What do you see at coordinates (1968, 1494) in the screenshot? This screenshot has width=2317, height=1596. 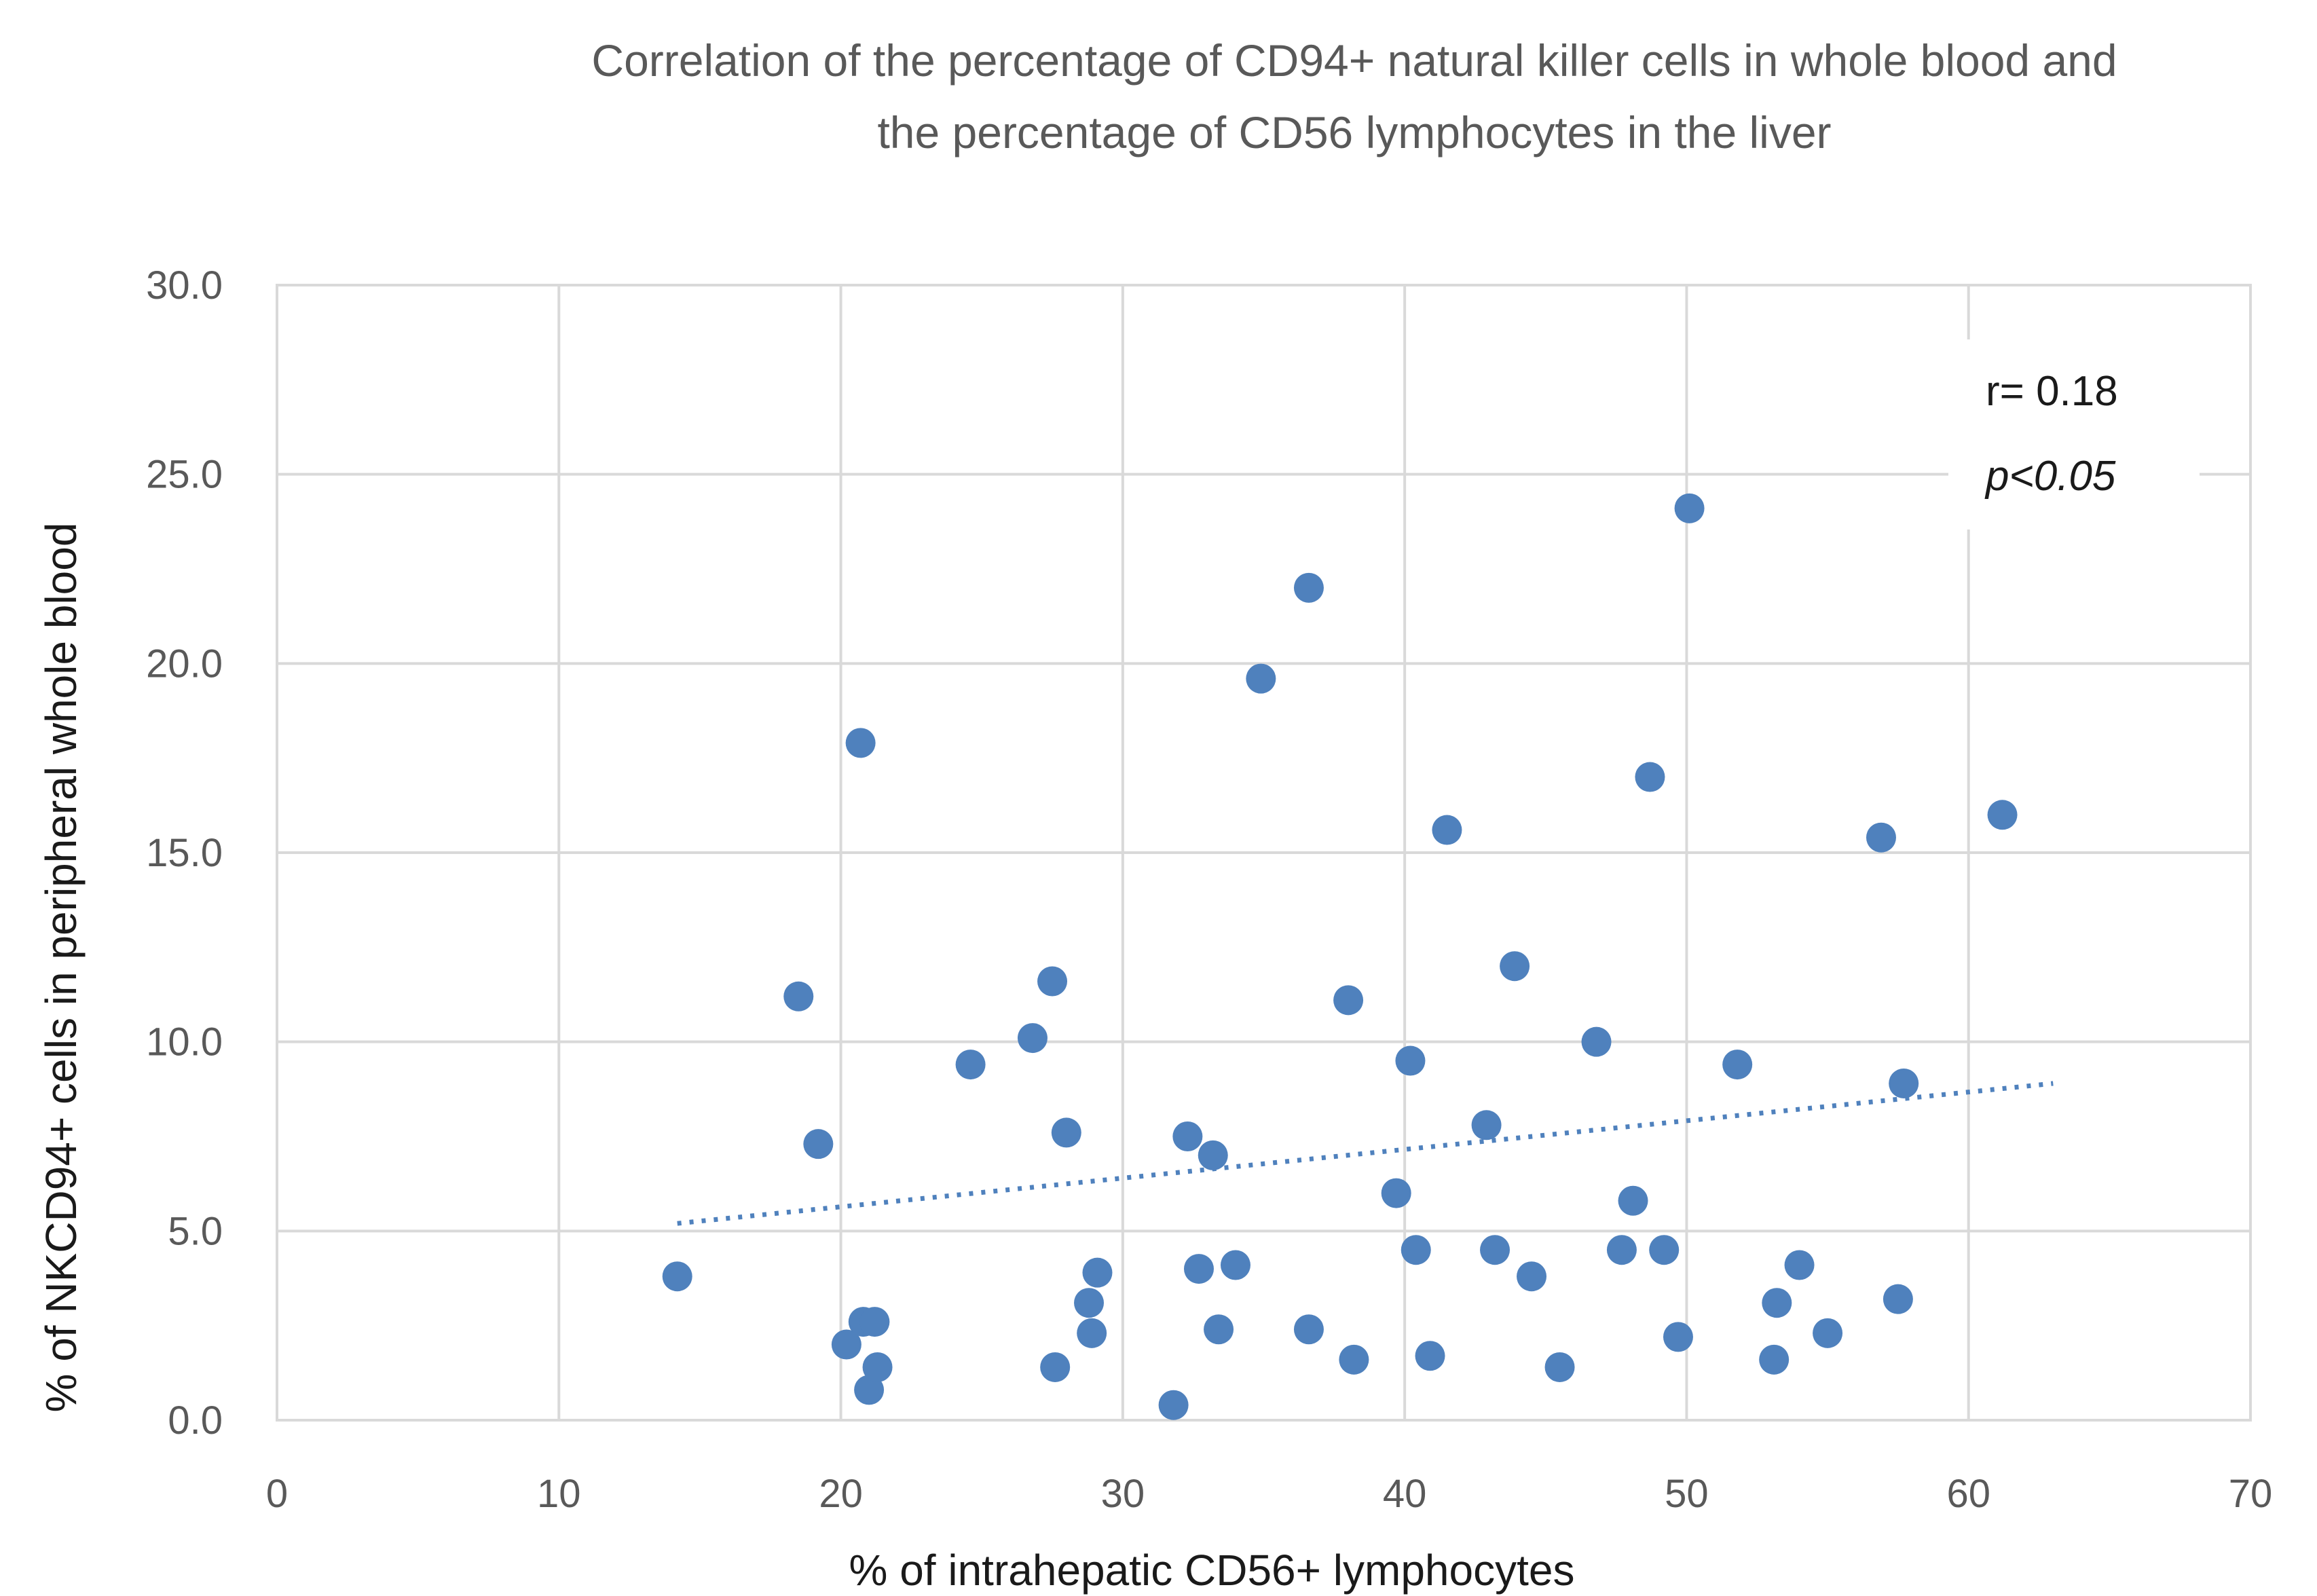 I see `x-tick-label: 60` at bounding box center [1968, 1494].